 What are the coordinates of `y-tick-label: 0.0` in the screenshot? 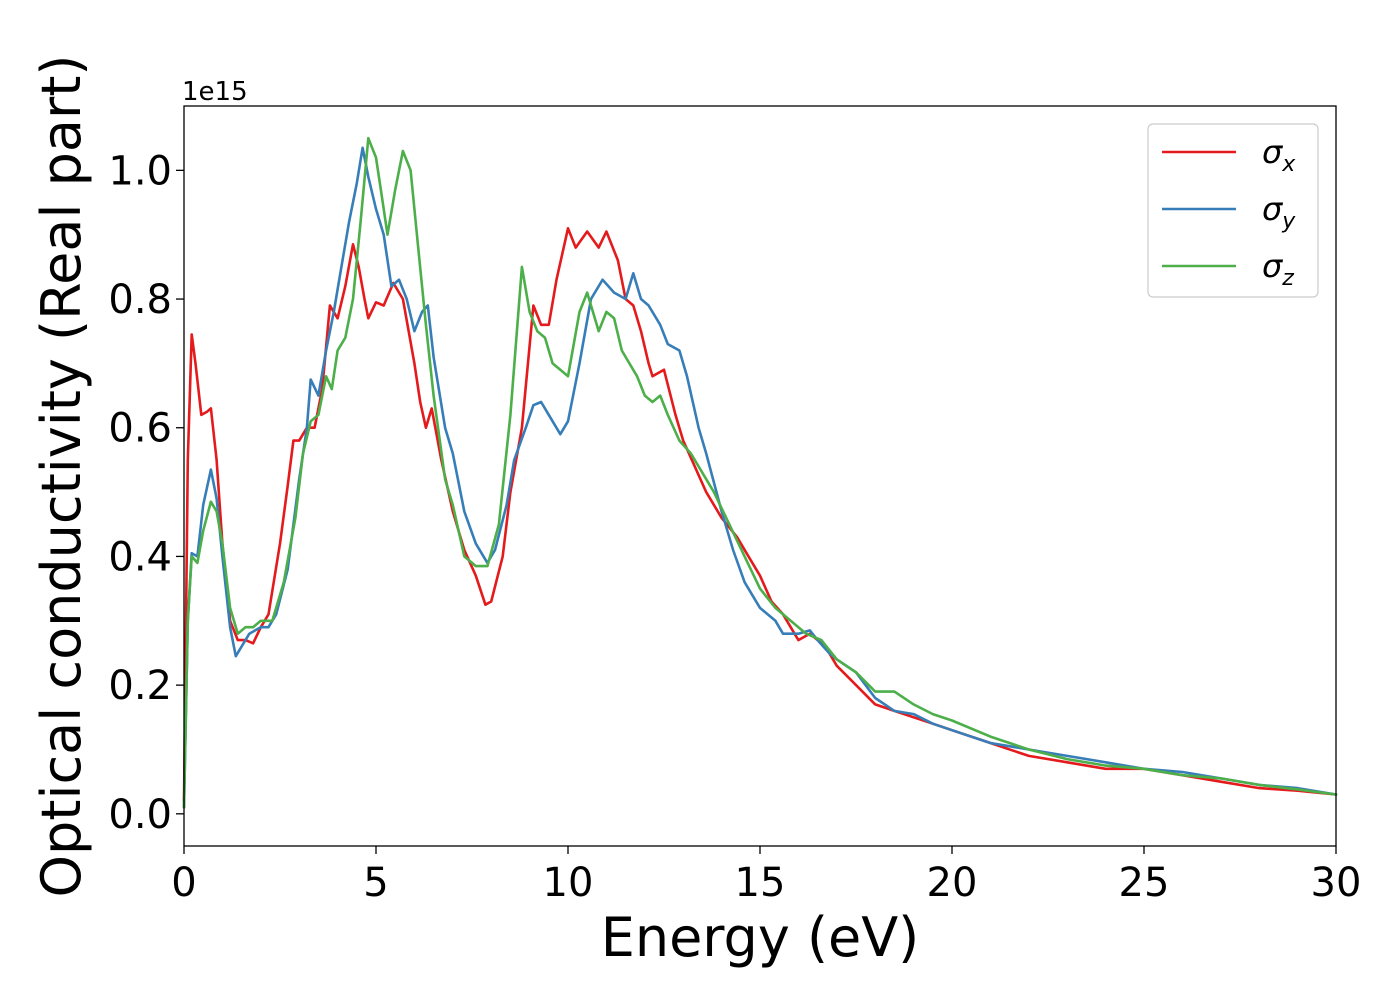 It's located at (140, 815).